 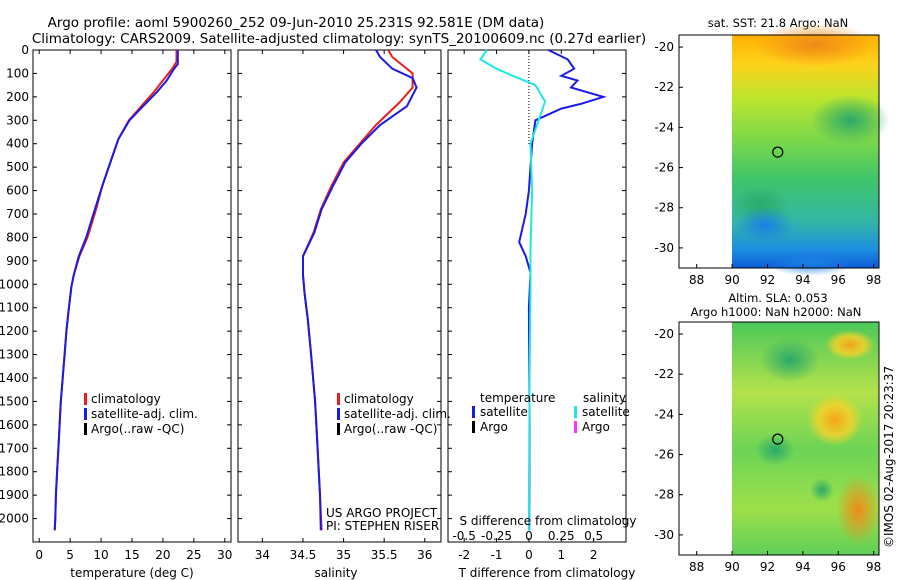 What do you see at coordinates (17, 167) in the screenshot?
I see `ytick-label: 500` at bounding box center [17, 167].